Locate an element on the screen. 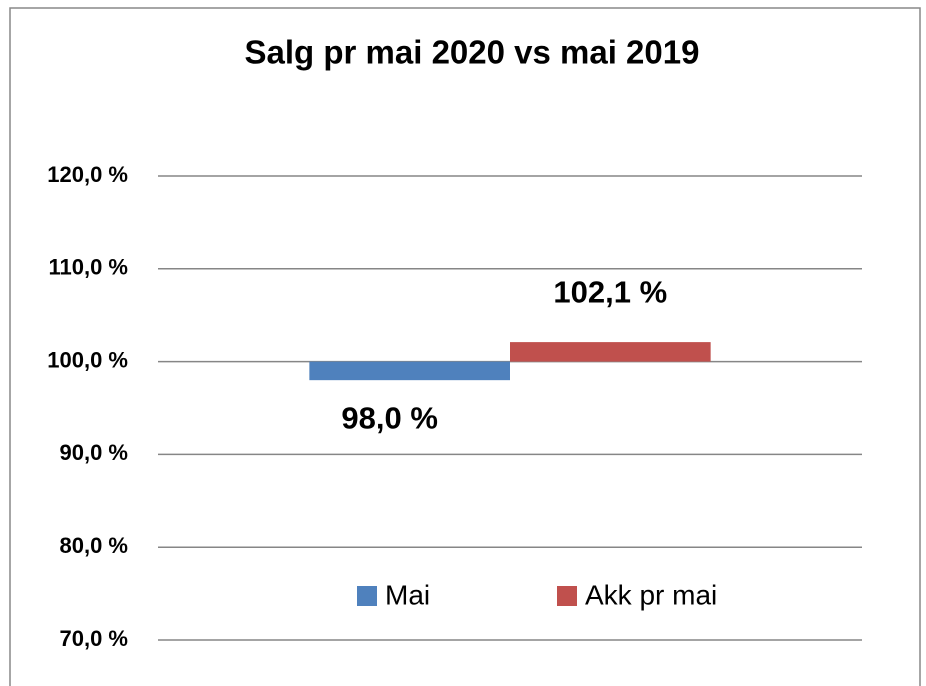 The image size is (926, 686). data-label: 98,0 % is located at coordinates (389, 417).